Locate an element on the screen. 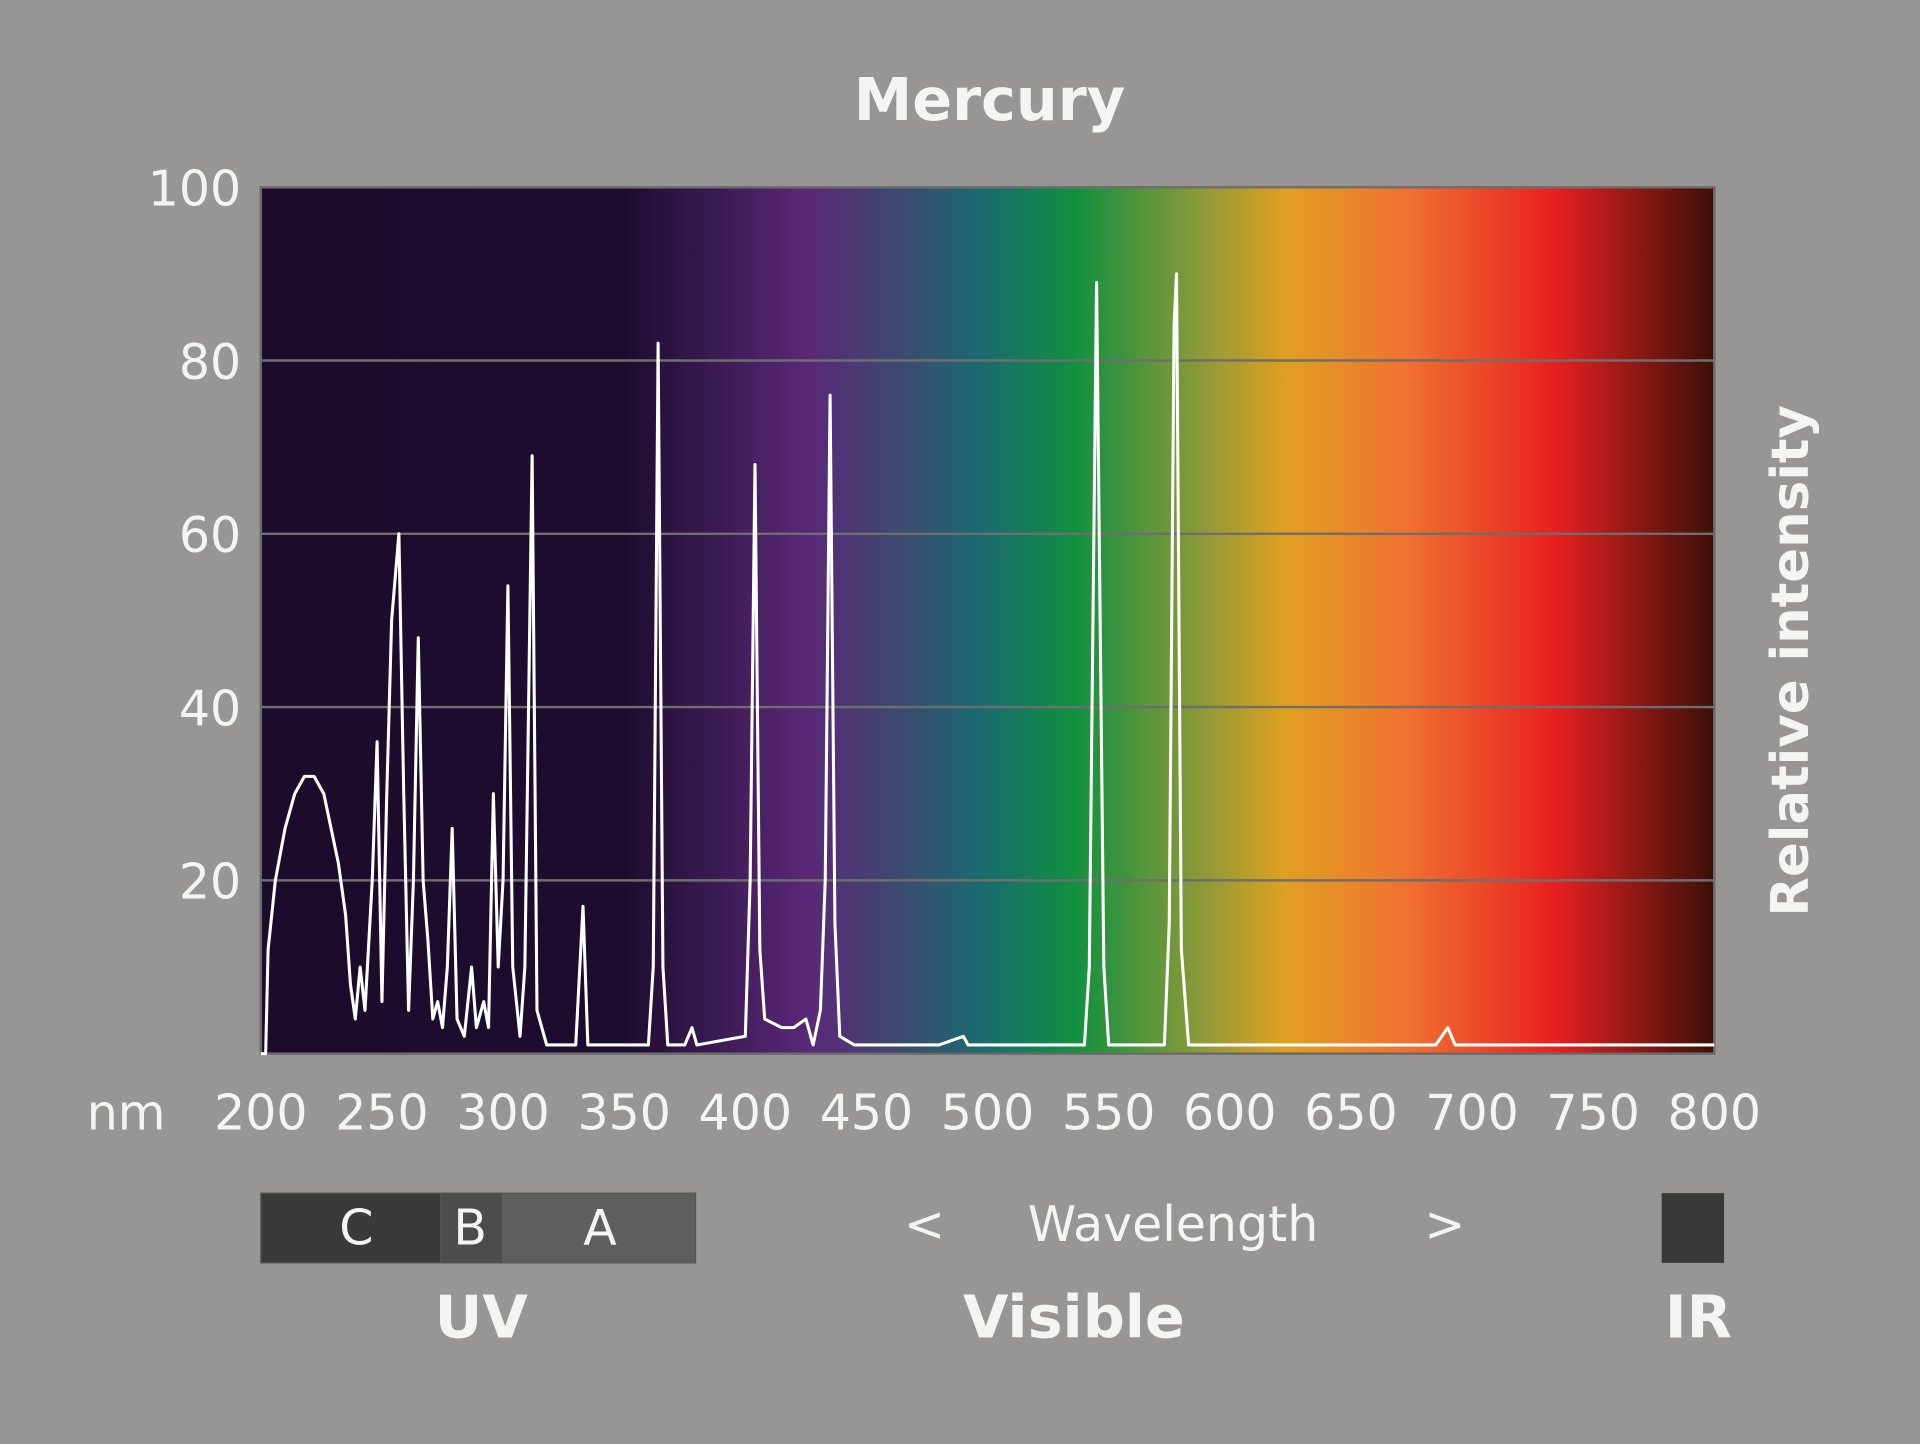  y-tick-label: 20 is located at coordinates (210, 882).